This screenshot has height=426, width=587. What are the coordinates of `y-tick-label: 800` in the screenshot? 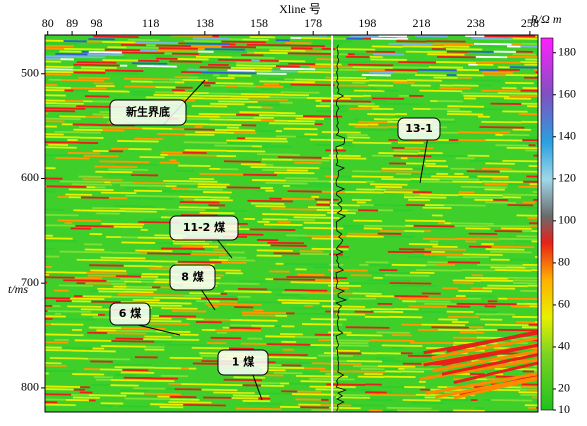 It's located at (30, 387).